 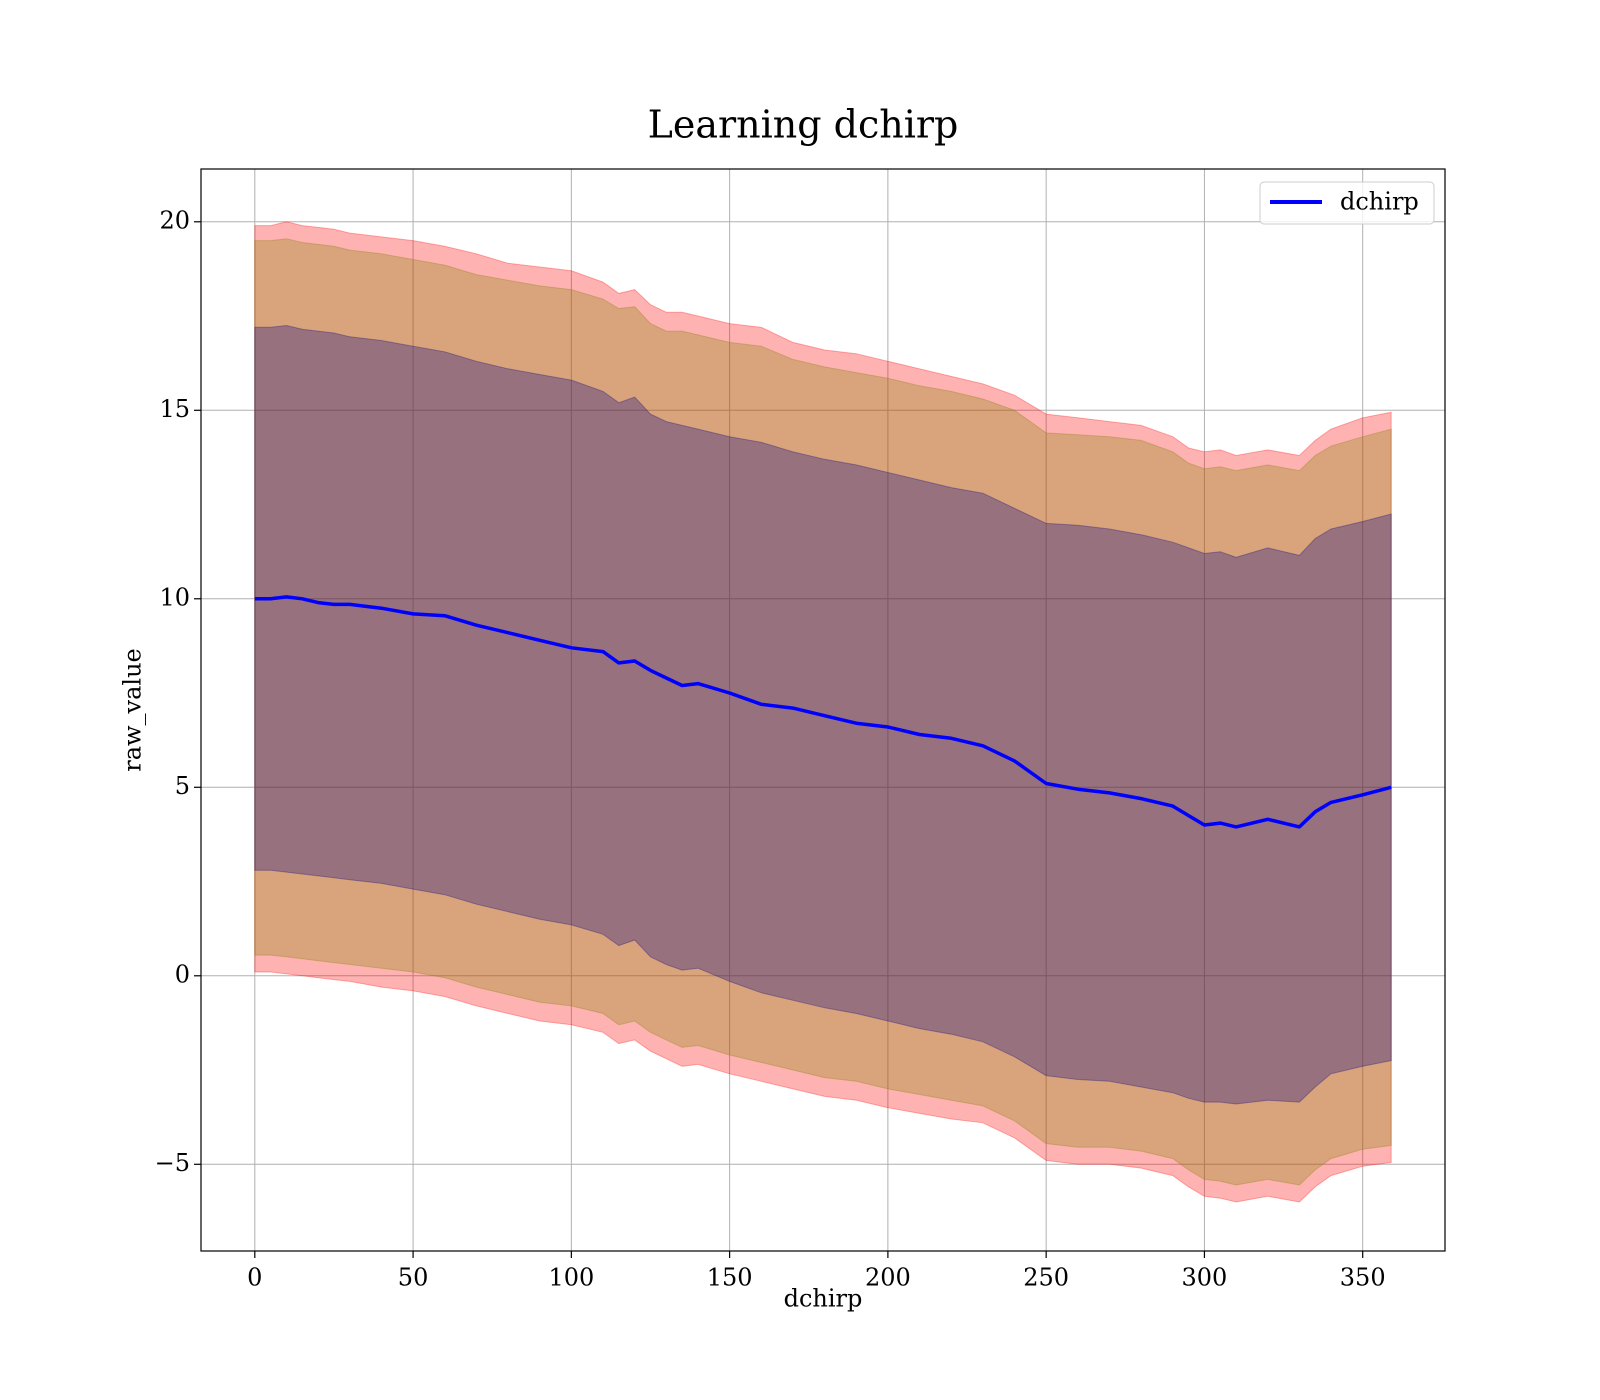 I want to click on x-tick-label-0: 0, so click(x=254, y=1278).